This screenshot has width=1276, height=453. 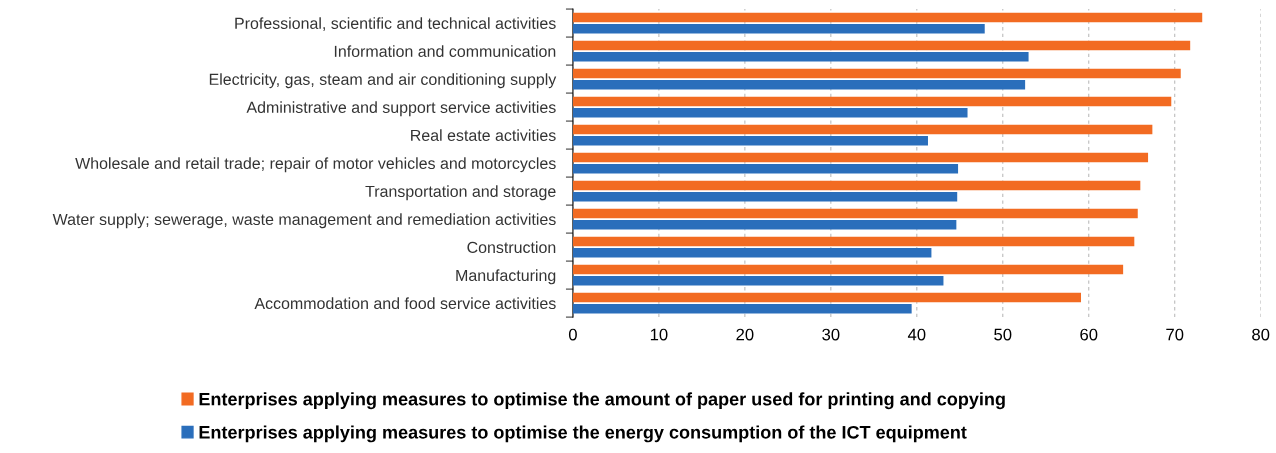 I want to click on y-tick-label: Transportation and storage, so click(x=460, y=193).